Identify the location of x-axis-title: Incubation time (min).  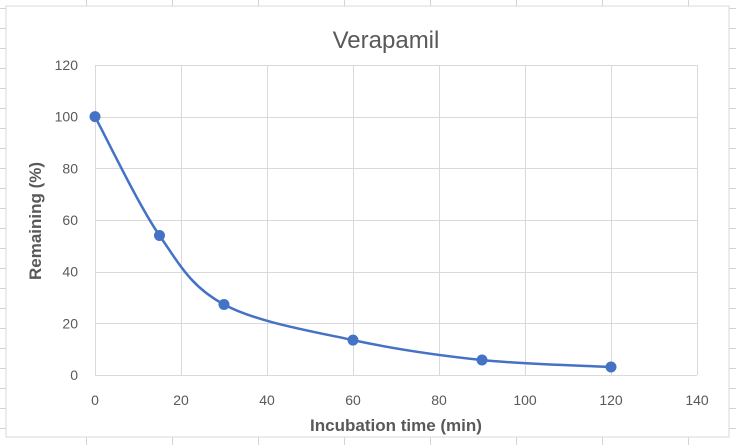
(396, 425).